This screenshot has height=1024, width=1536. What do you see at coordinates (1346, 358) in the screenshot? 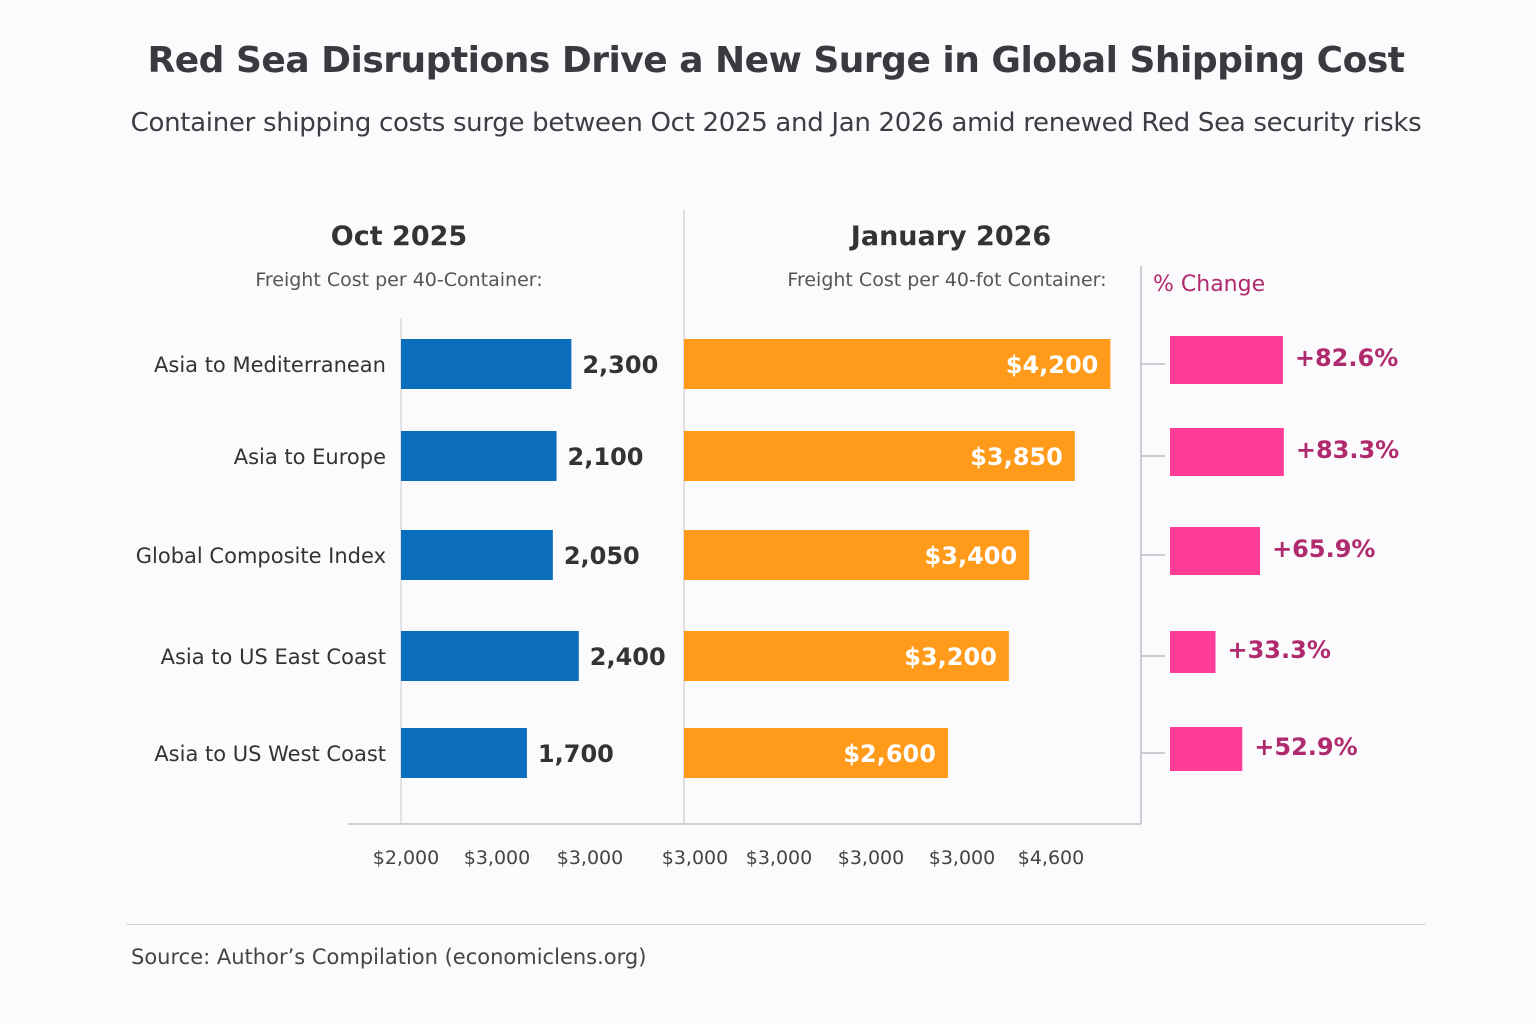
I see `change-value-label: +82.6%` at bounding box center [1346, 358].